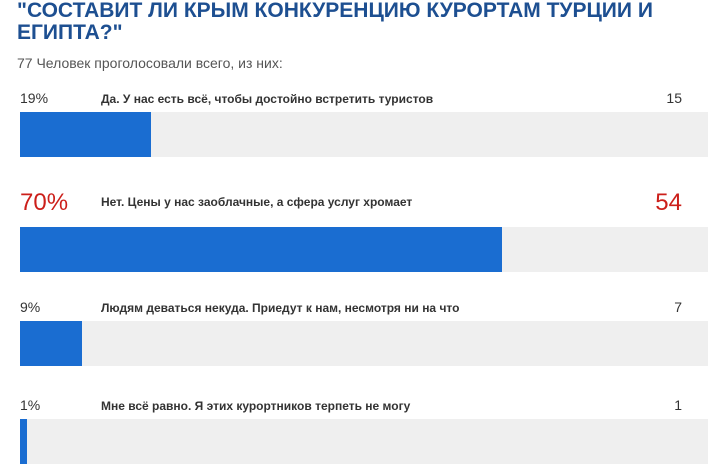 This screenshot has height=474, width=708. Describe the element at coordinates (44, 202) in the screenshot. I see `option-percent: 70%` at that location.